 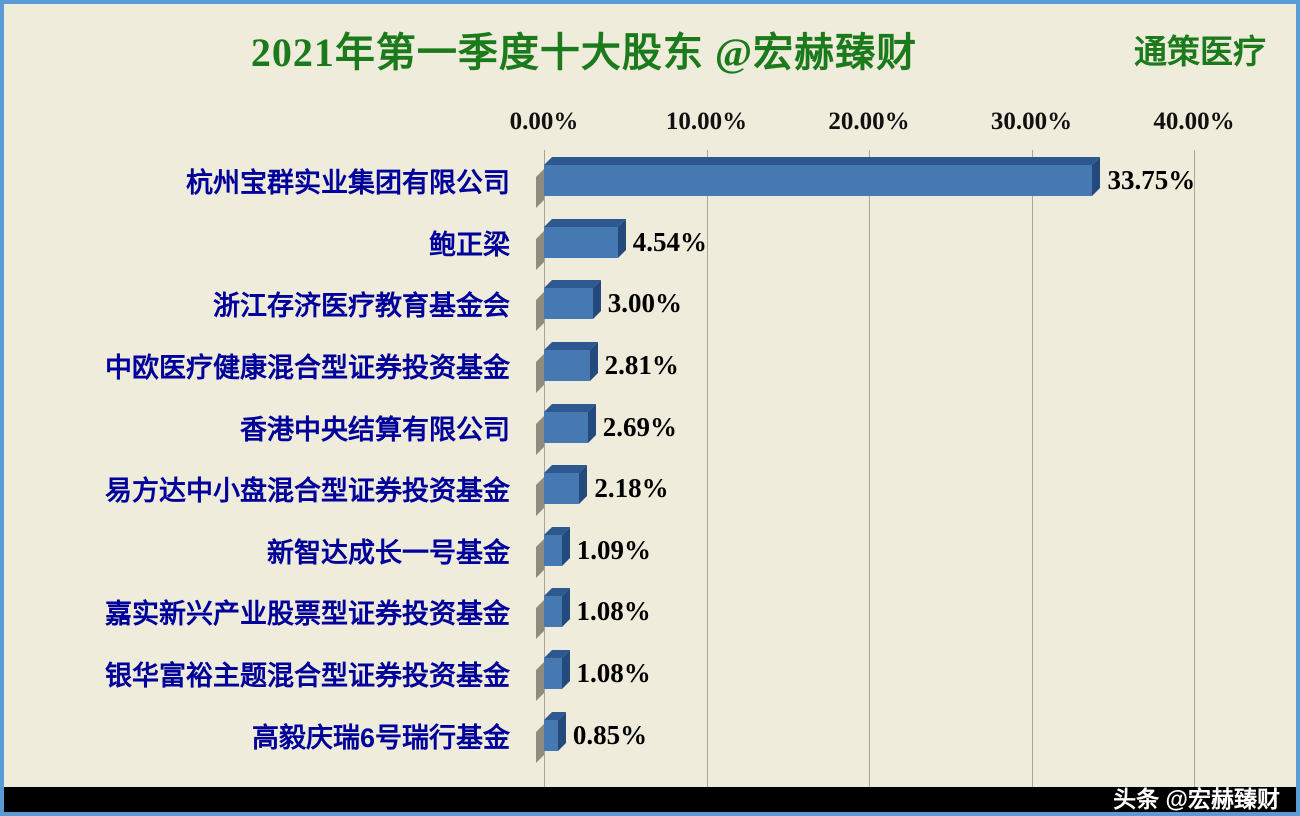 What do you see at coordinates (613, 549) in the screenshot?
I see `value-label: 1.09%` at bounding box center [613, 549].